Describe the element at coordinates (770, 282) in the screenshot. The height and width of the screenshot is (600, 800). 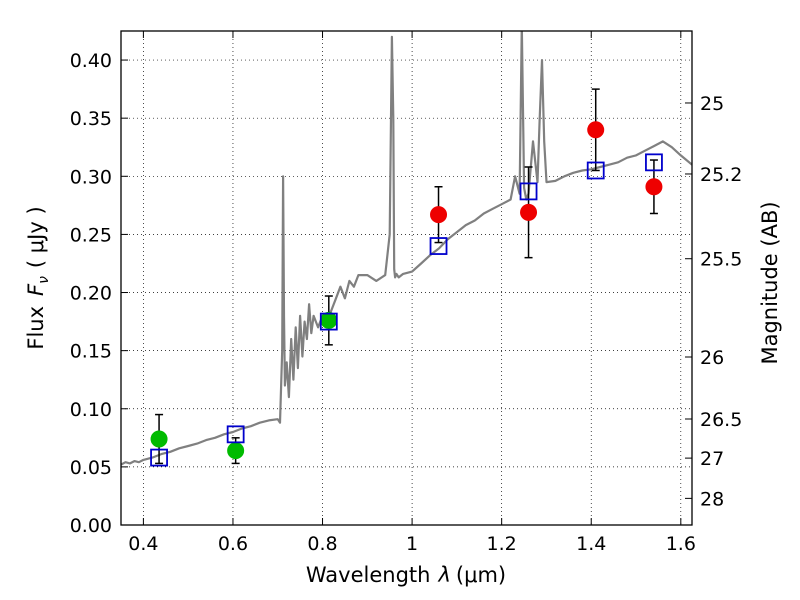
I see `y2-axis-label: Magnitude (AB)` at that location.